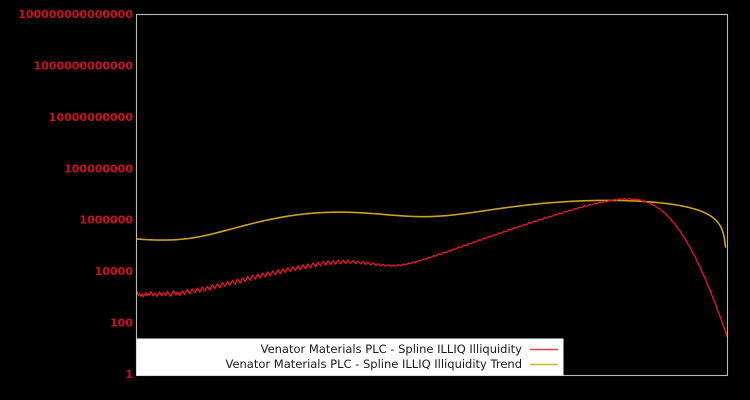 The height and width of the screenshot is (400, 750). What do you see at coordinates (106, 220) in the screenshot?
I see `y-tick-label: 1000000` at bounding box center [106, 220].